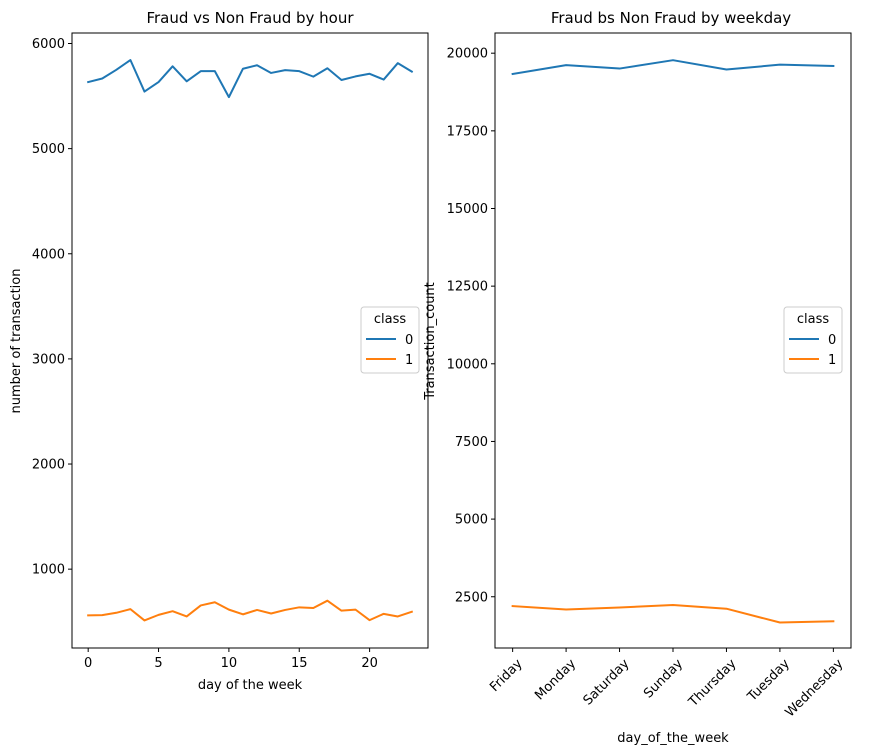 Image resolution: width=876 pixels, height=754 pixels. I want to click on x-tick-label: Saturday, so click(607, 682).